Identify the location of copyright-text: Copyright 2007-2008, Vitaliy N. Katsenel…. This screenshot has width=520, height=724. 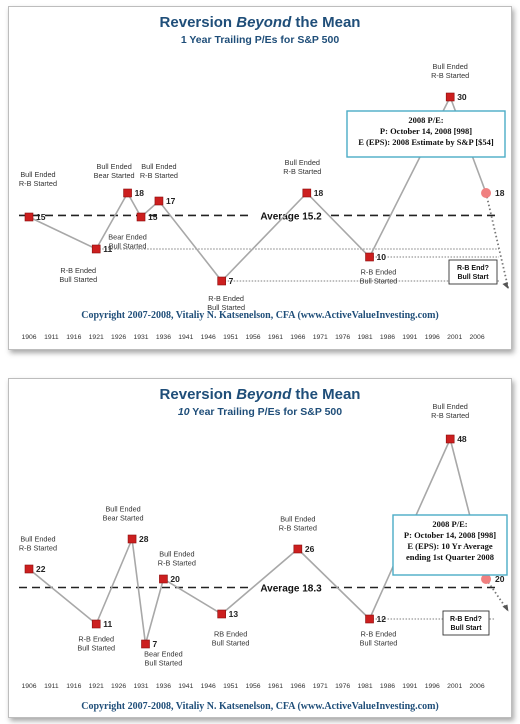
(260, 315).